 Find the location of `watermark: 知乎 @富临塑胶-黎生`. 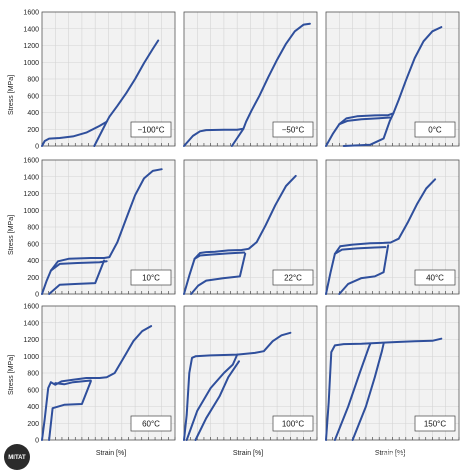

watermark: 知乎 @富临塑胶-黎生 is located at coordinates (400, 457).